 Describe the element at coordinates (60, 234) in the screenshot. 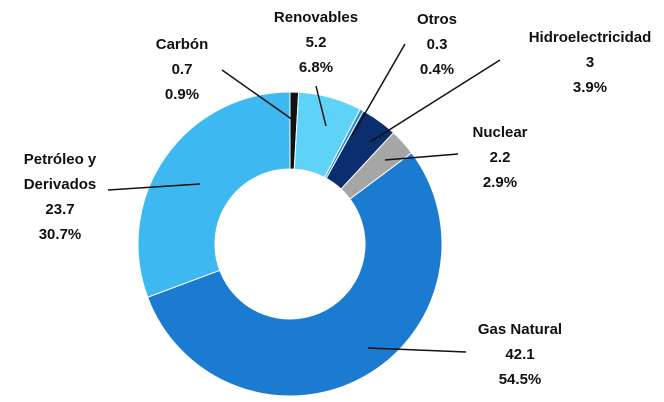

I see `percentage-label: 30.7%` at that location.